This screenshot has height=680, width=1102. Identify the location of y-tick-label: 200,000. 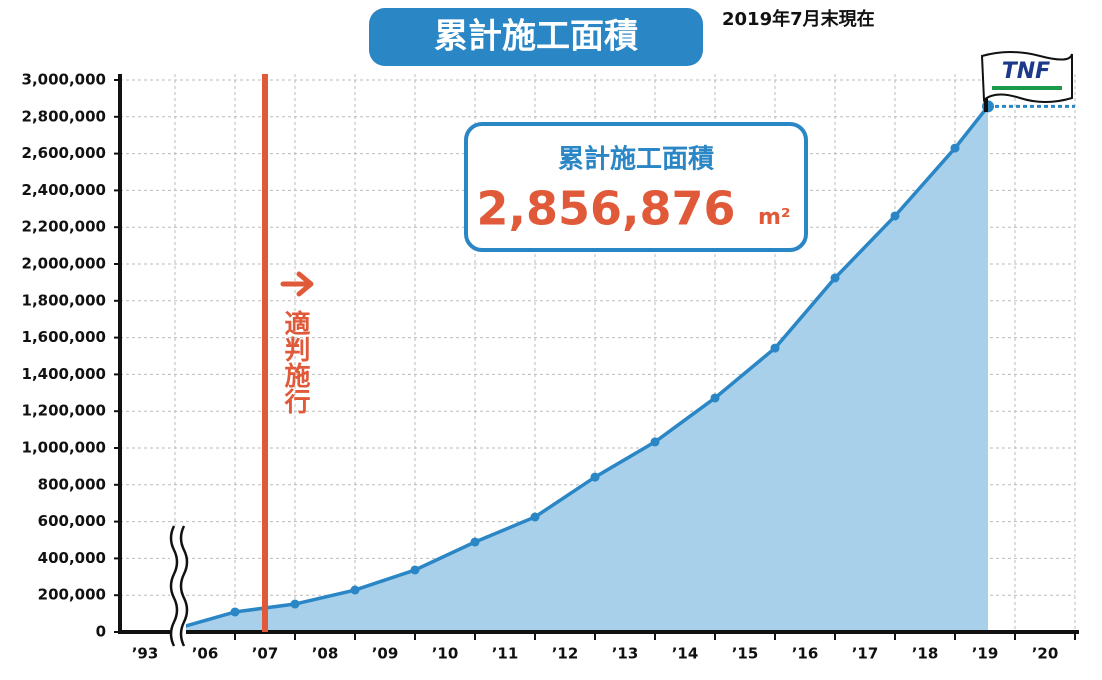
(72, 595).